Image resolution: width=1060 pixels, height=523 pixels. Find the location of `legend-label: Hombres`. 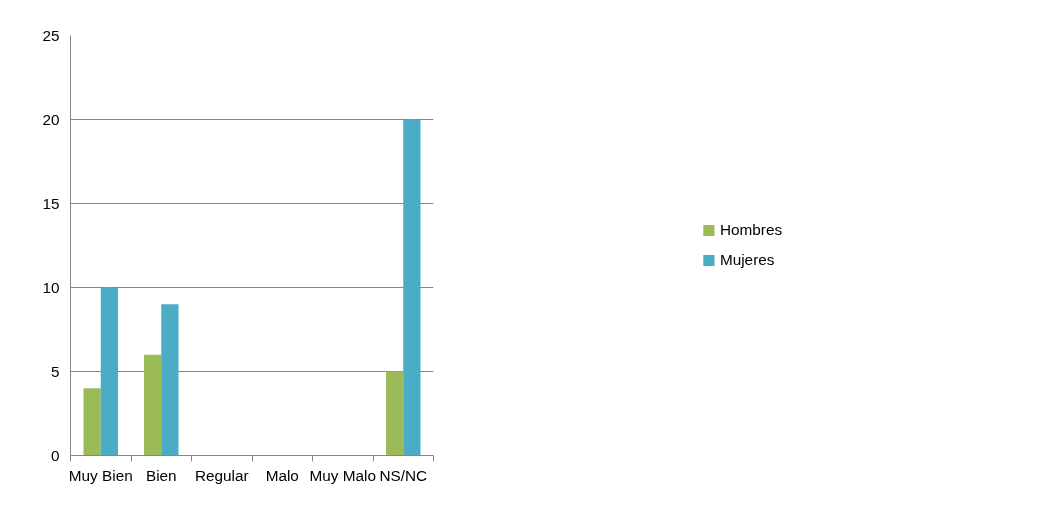

legend-label: Hombres is located at coordinates (751, 230).